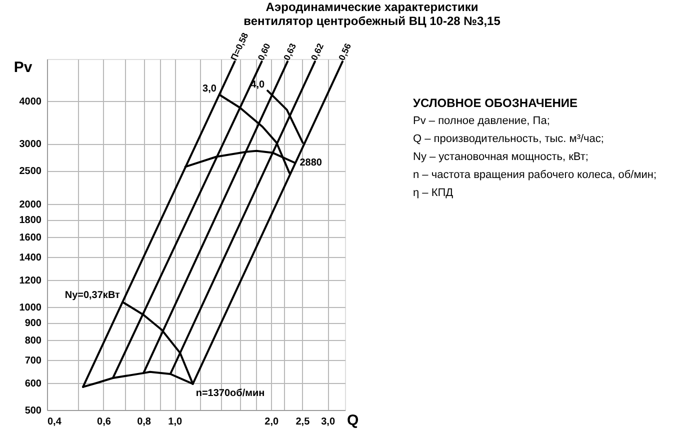 This screenshot has height=441, width=694. What do you see at coordinates (30, 102) in the screenshot?
I see `y-tick-label: 4000` at bounding box center [30, 102].